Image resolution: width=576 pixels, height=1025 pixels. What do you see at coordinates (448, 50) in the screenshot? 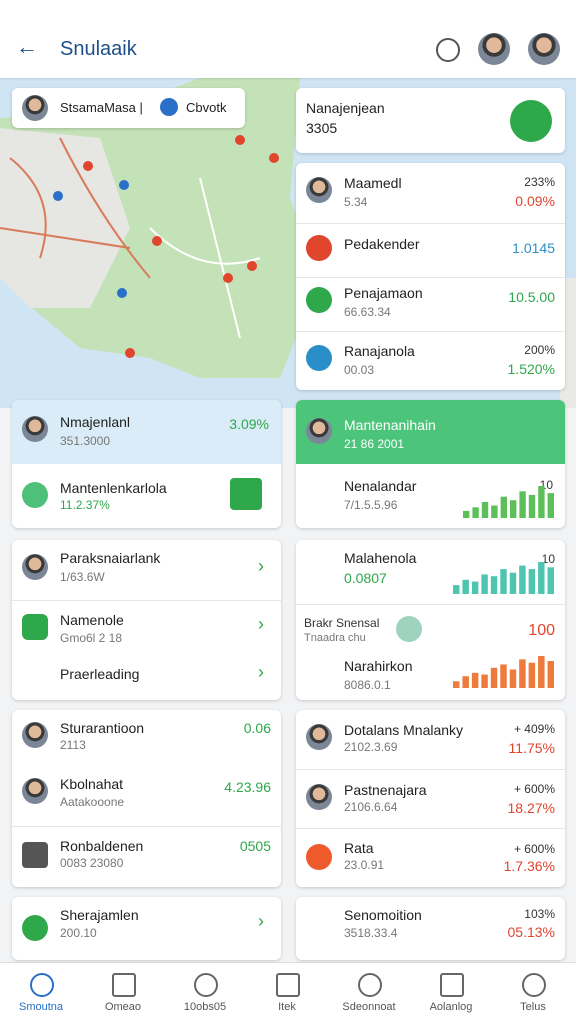
I see `notification-icon` at bounding box center [448, 50].